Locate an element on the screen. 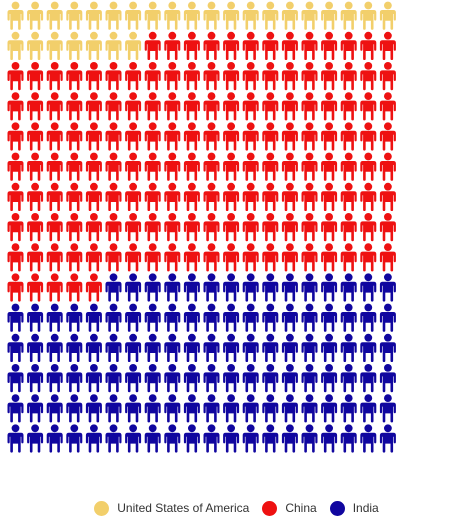  legend-label-india: India is located at coordinates (365, 508).